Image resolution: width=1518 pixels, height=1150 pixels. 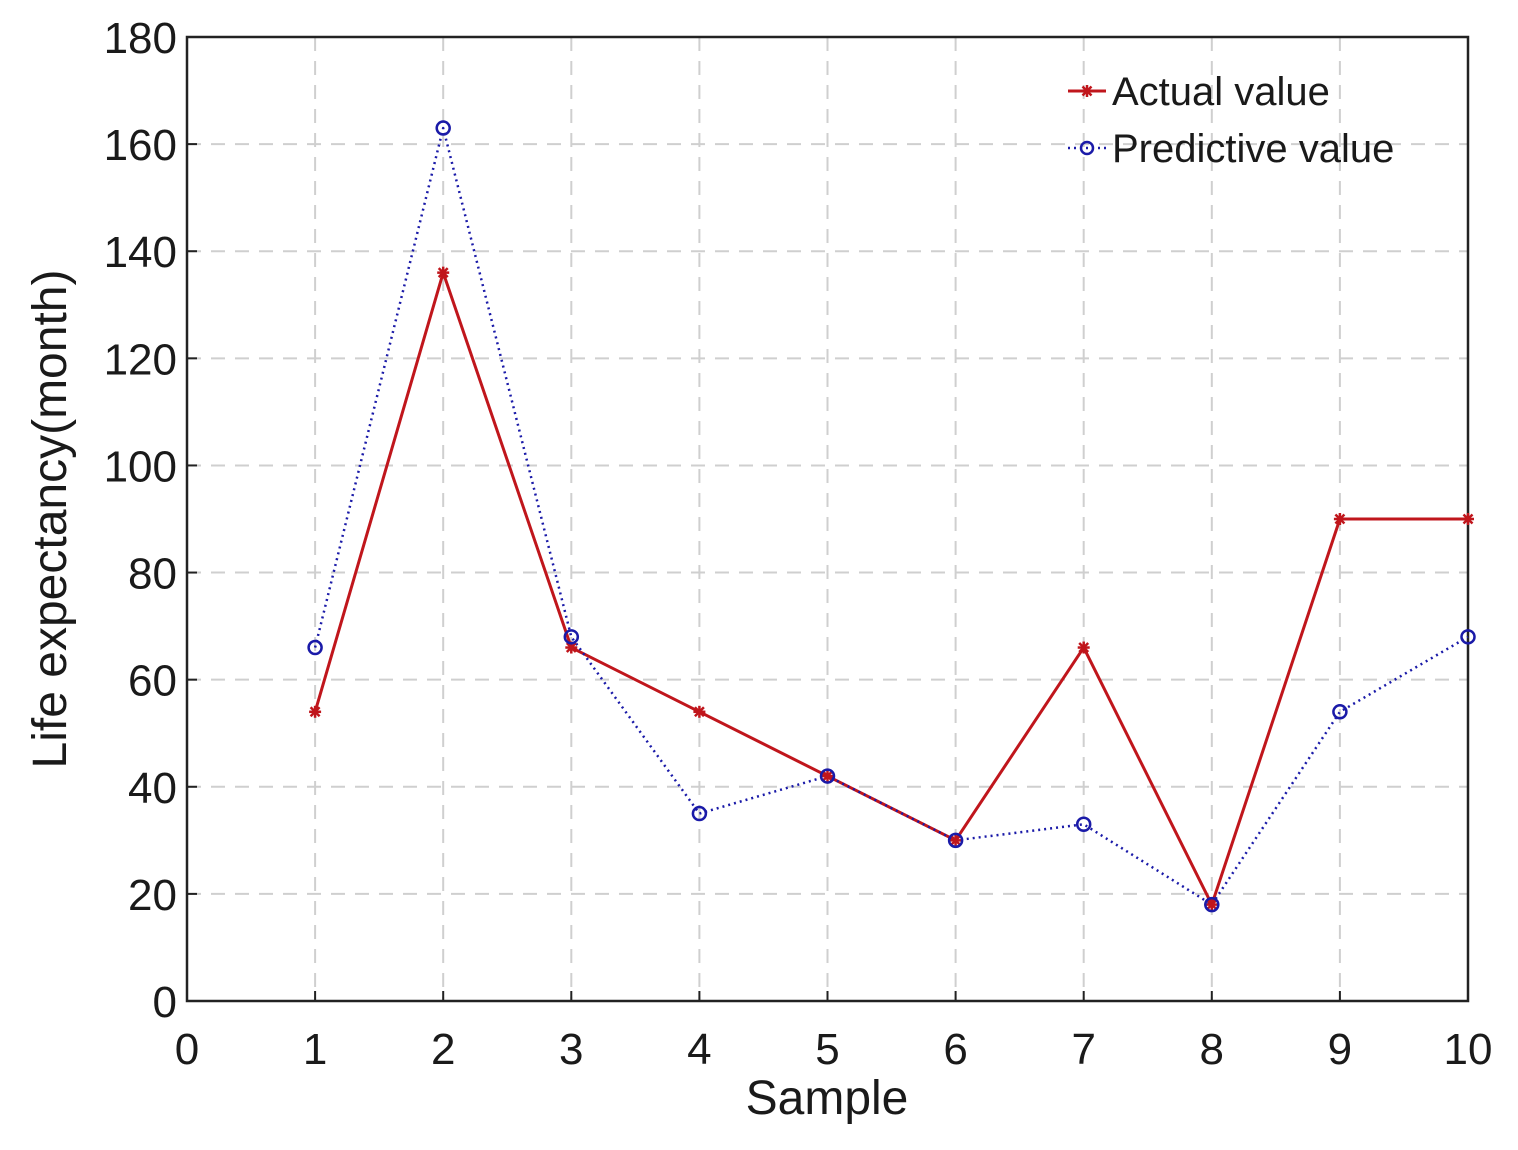 I want to click on x-tick-label: 2, so click(x=443, y=1049).